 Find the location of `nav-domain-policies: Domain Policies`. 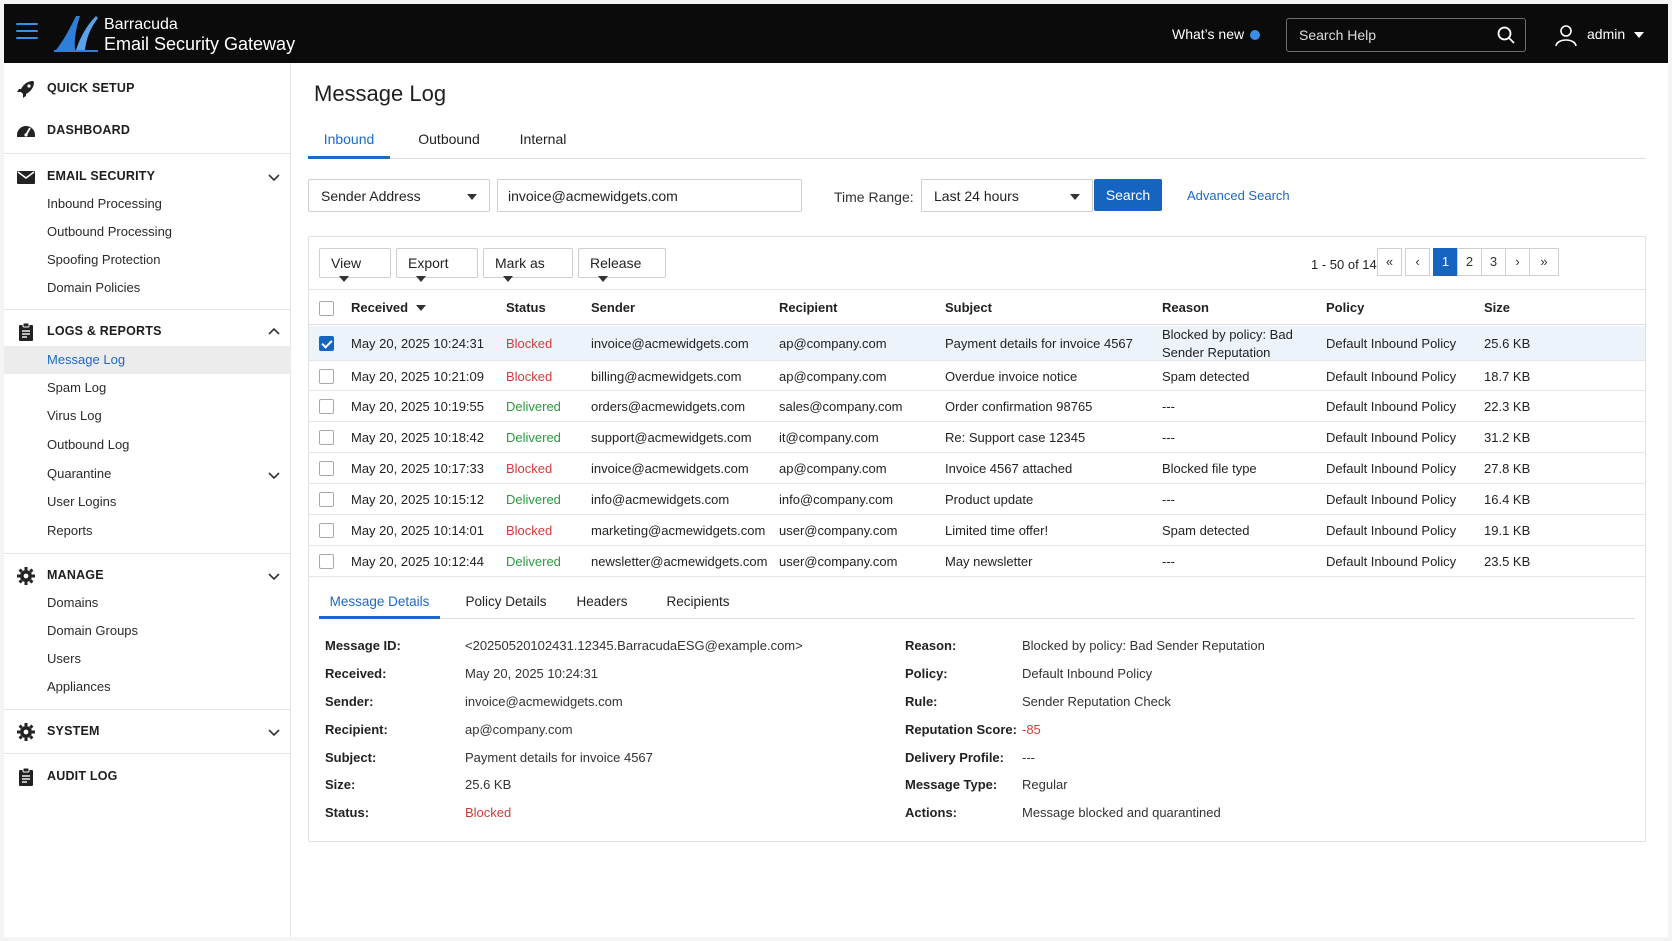

nav-domain-policies: Domain Policies is located at coordinates (147, 288).